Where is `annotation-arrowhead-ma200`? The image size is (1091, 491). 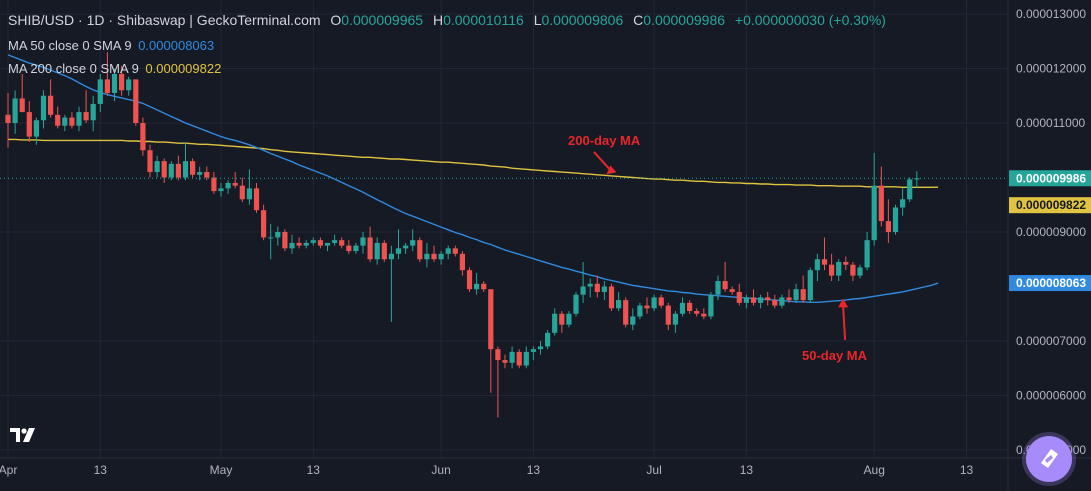 annotation-arrowhead-ma200 is located at coordinates (611, 170).